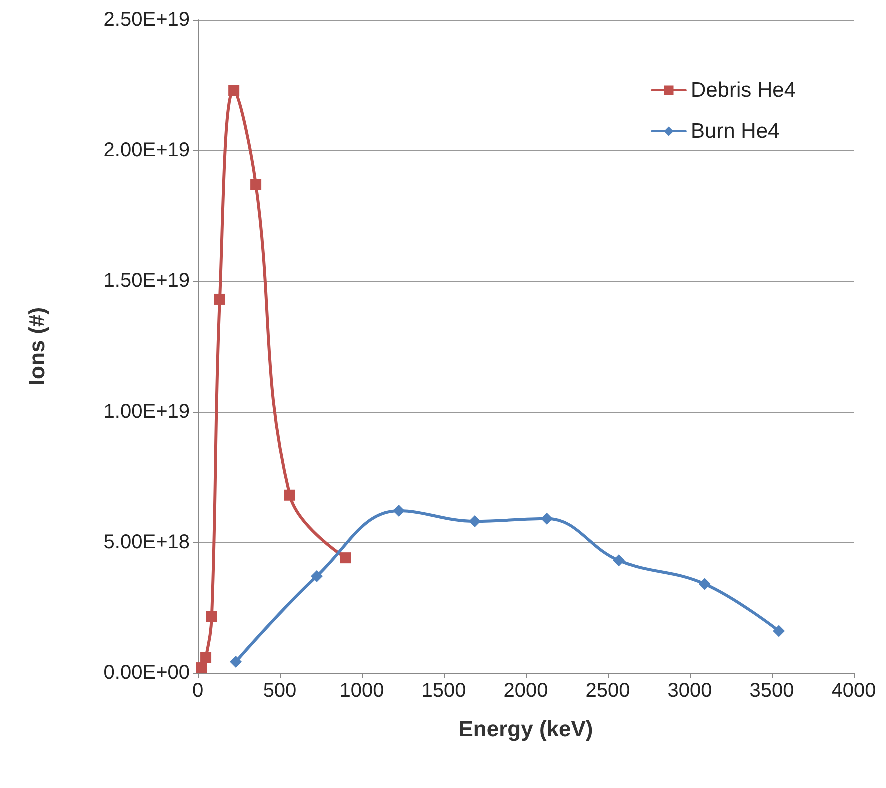 This screenshot has width=886, height=788. What do you see at coordinates (444, 691) in the screenshot?
I see `x-tick-label: 1500` at bounding box center [444, 691].